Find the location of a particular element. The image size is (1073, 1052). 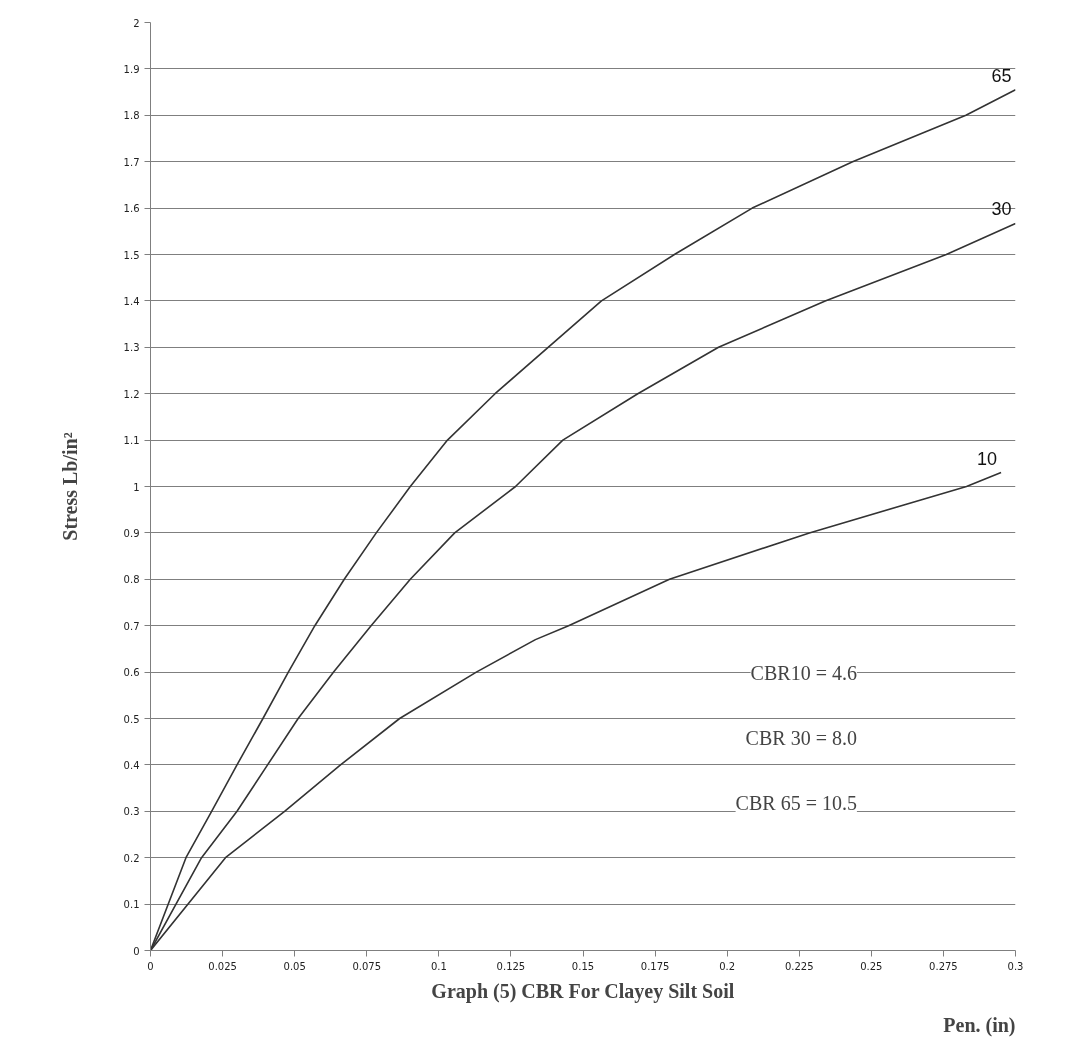

annotation: CBR 65 = 10.5 is located at coordinates (796, 802).